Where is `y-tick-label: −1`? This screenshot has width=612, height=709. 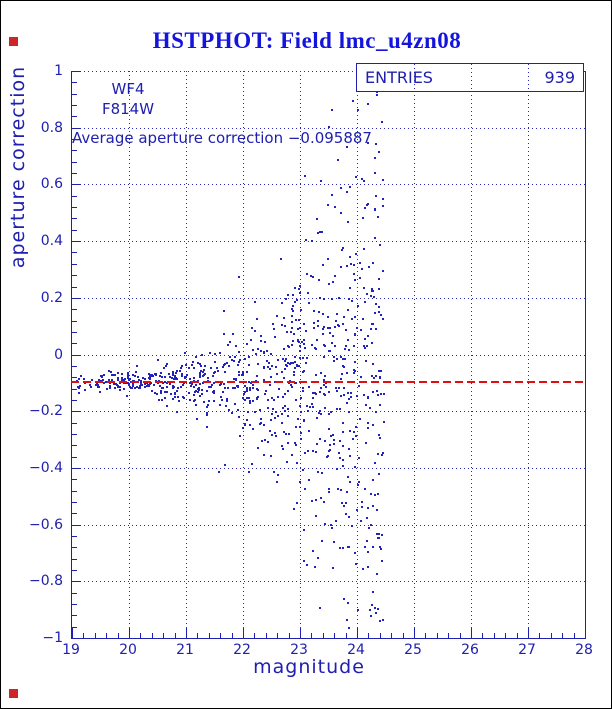
y-tick-label: −1 is located at coordinates (52, 638).